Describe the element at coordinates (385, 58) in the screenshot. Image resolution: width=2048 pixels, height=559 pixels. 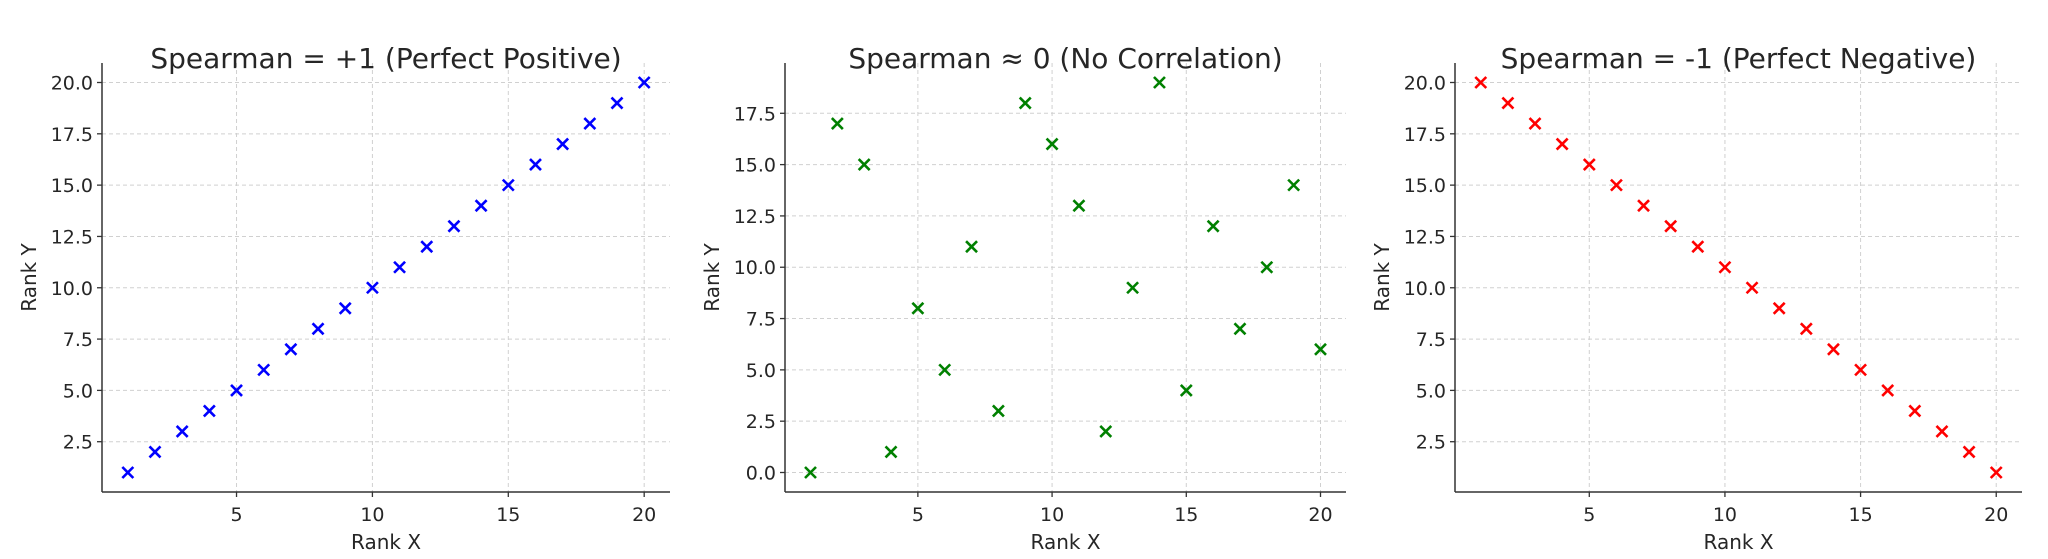
I see `chart-title: Spearman = +1 (Perfect Positive)` at that location.